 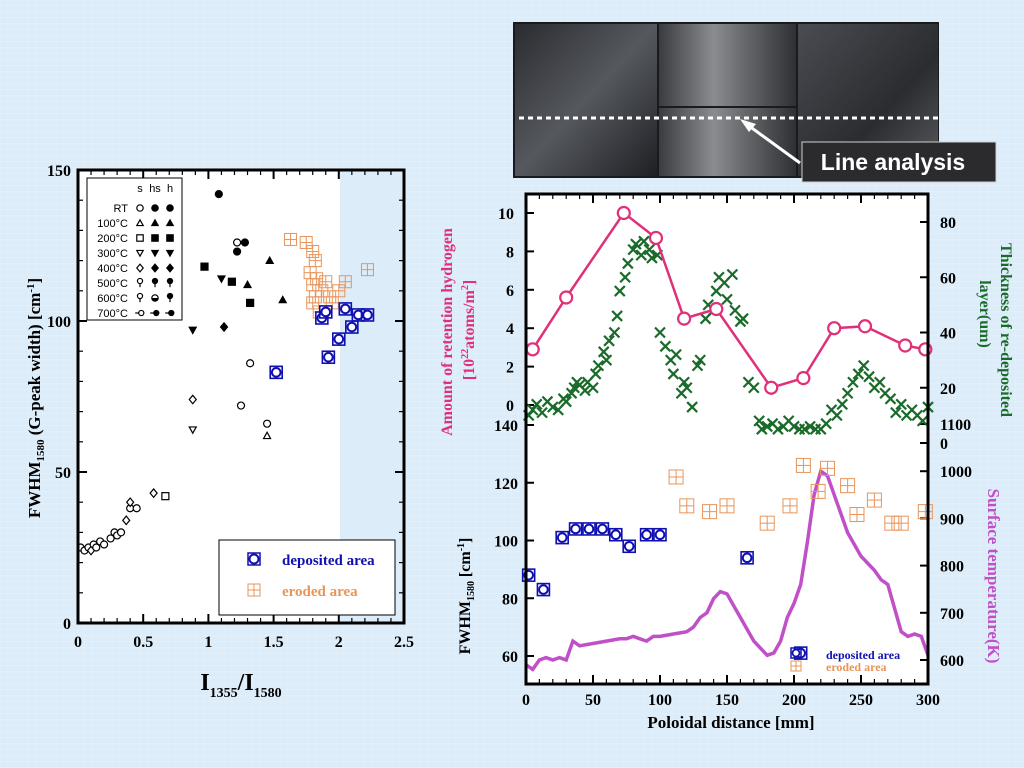 I want to click on fwhm-tick-label: 120, so click(x=506, y=484).